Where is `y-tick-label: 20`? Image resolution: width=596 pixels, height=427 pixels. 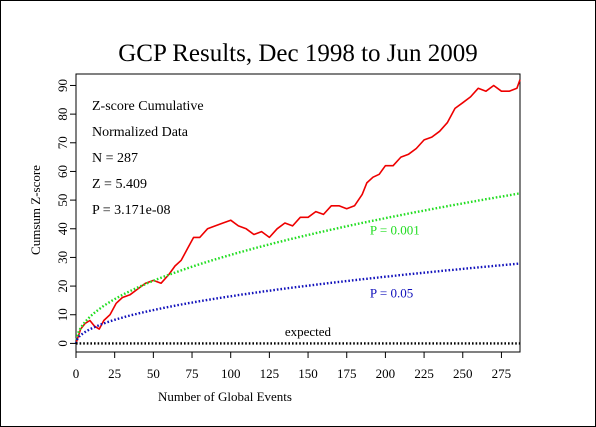
y-tick-label: 20 is located at coordinates (62, 286).